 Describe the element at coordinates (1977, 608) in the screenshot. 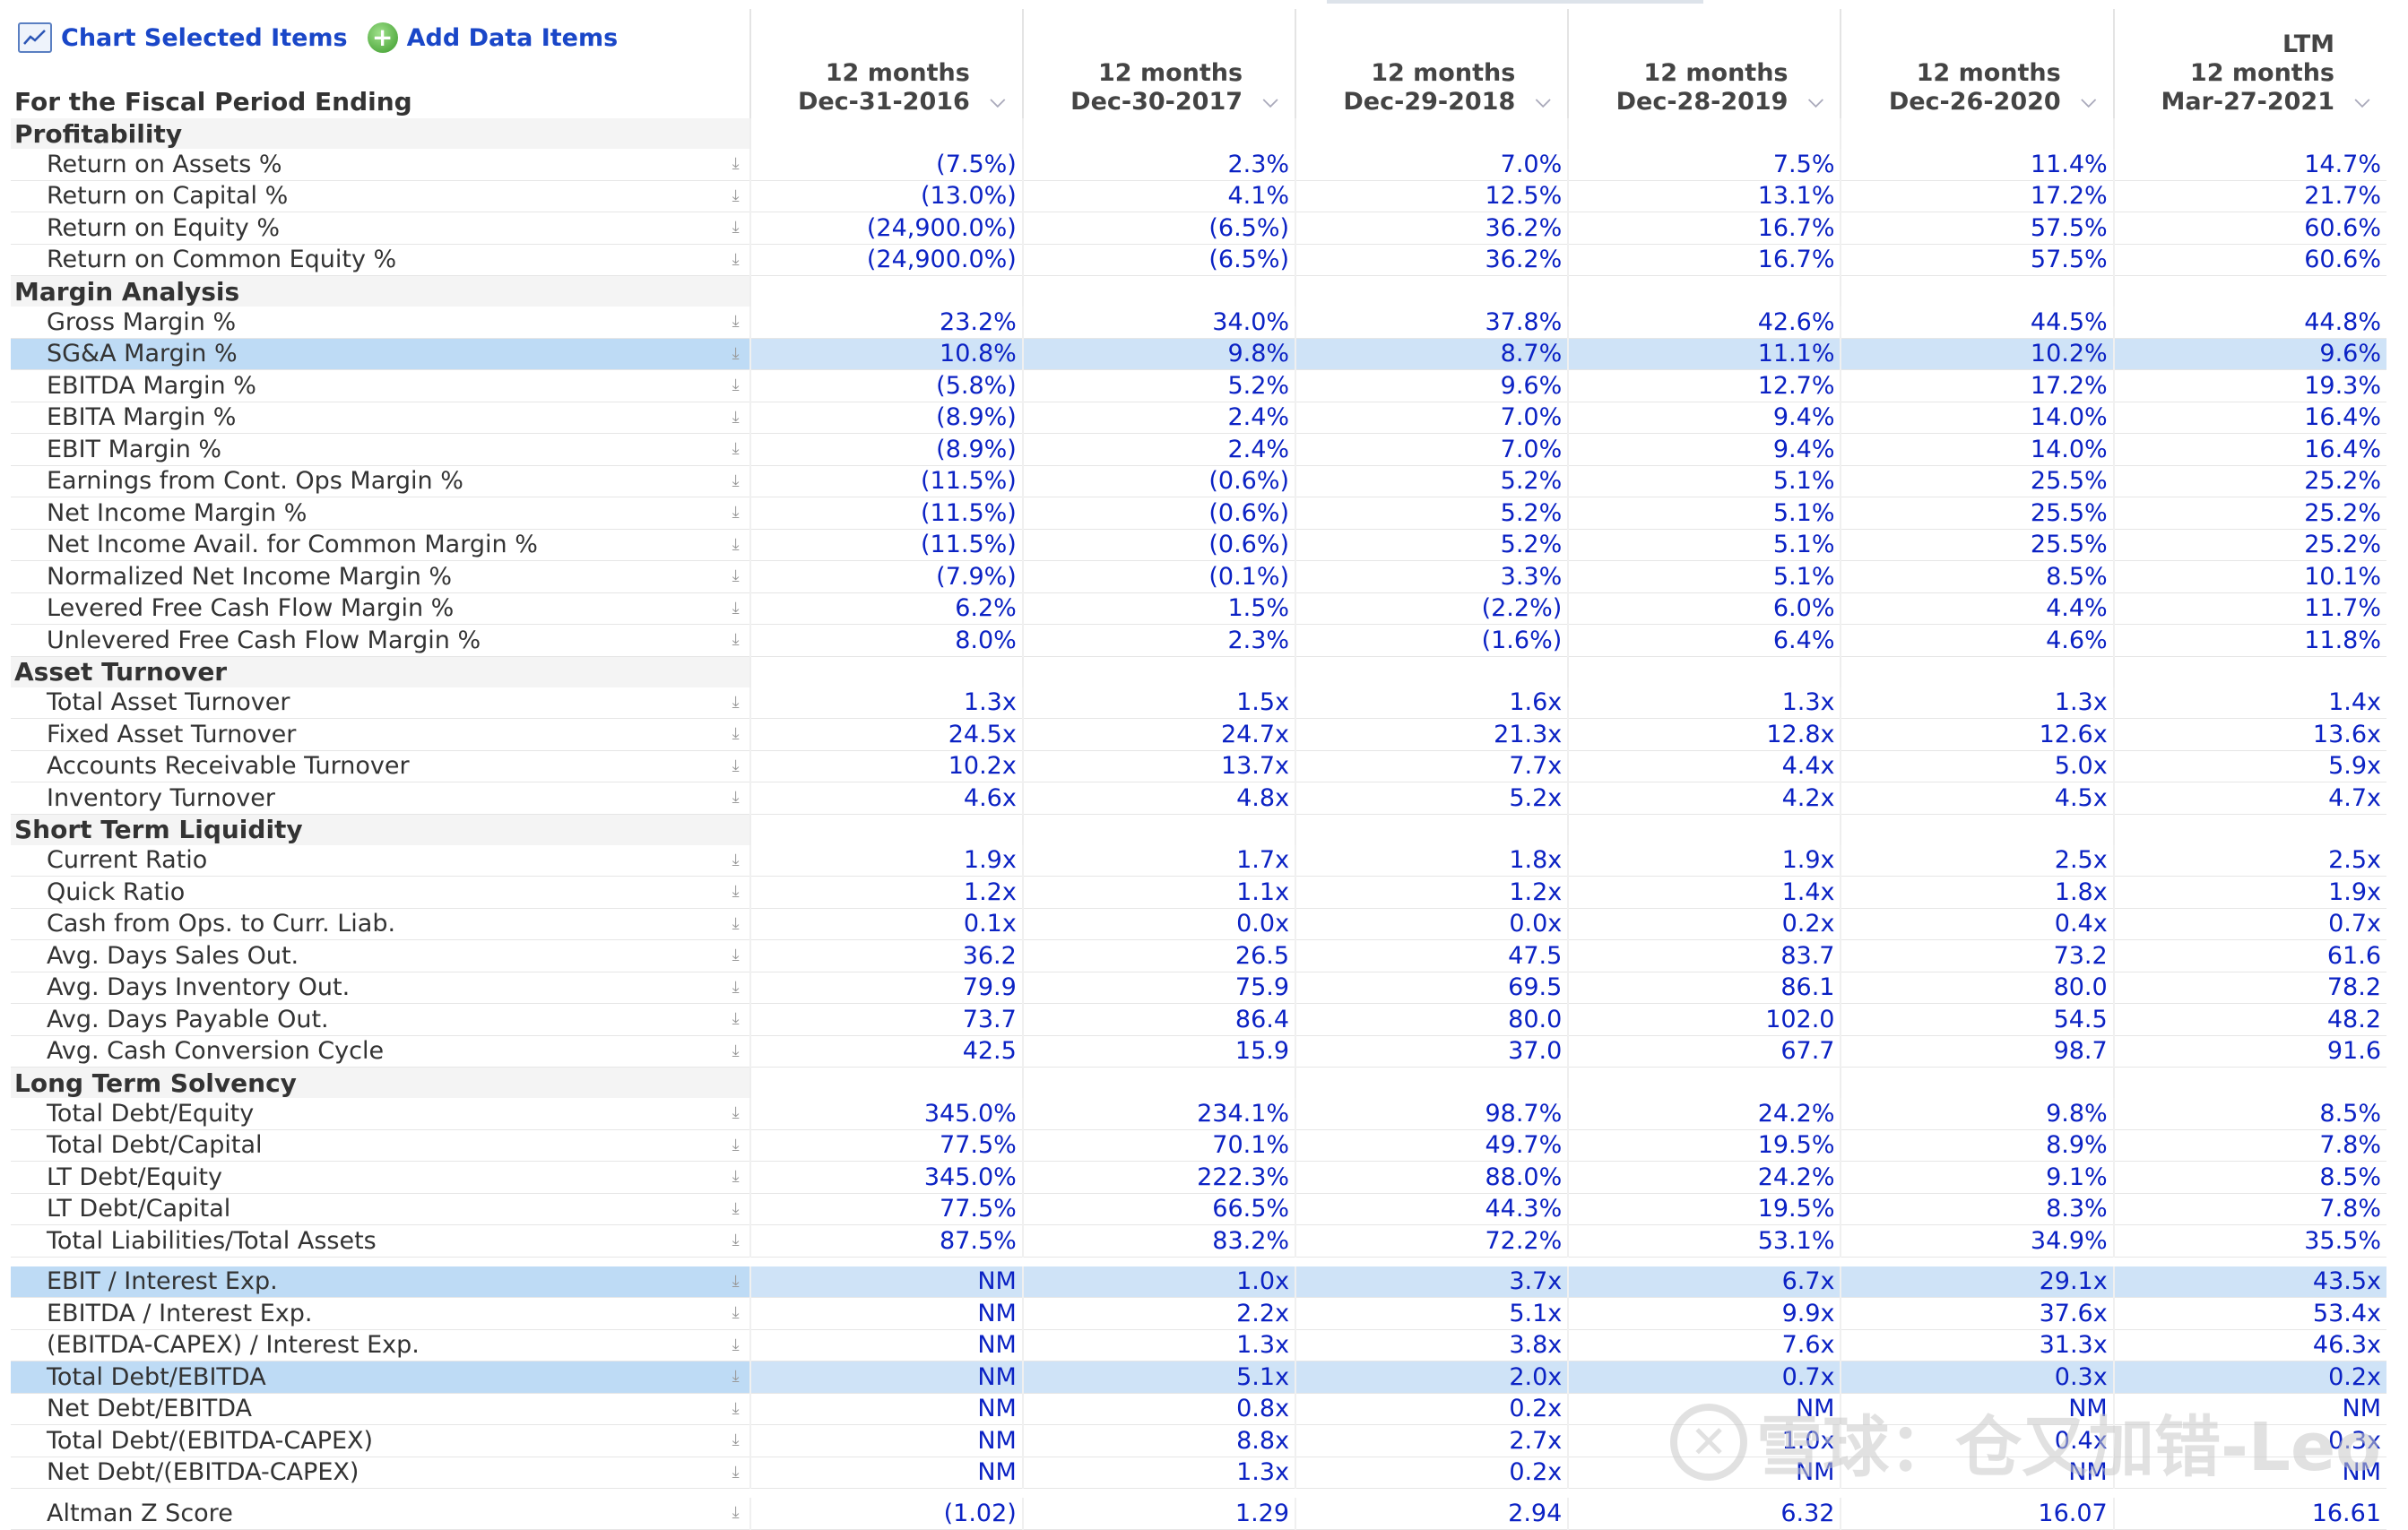

I see `value-cell: 4.4%` at that location.